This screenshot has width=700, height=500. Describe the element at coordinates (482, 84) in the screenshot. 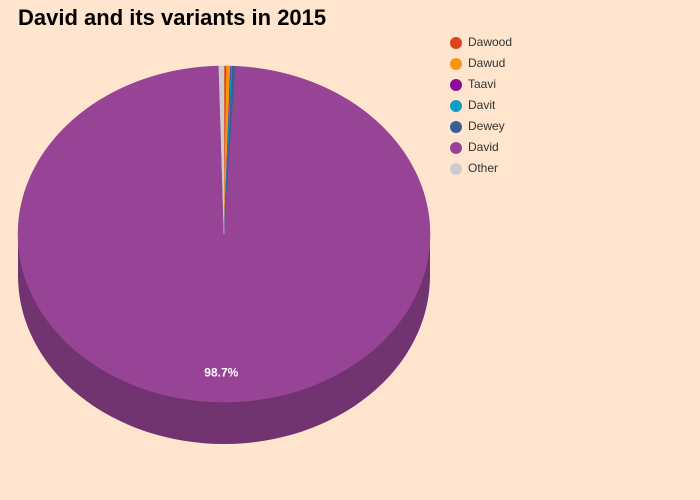

I see `legend-label: Taavi` at that location.